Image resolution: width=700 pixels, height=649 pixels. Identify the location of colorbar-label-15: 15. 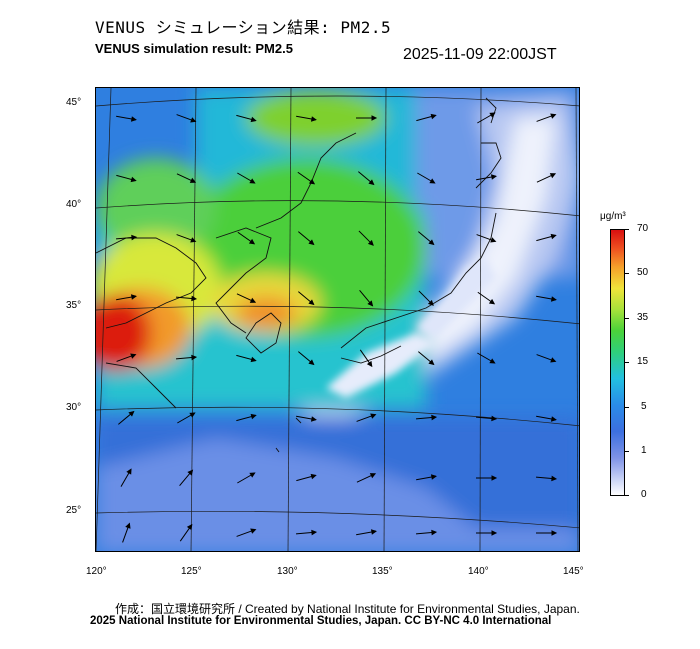
(643, 361).